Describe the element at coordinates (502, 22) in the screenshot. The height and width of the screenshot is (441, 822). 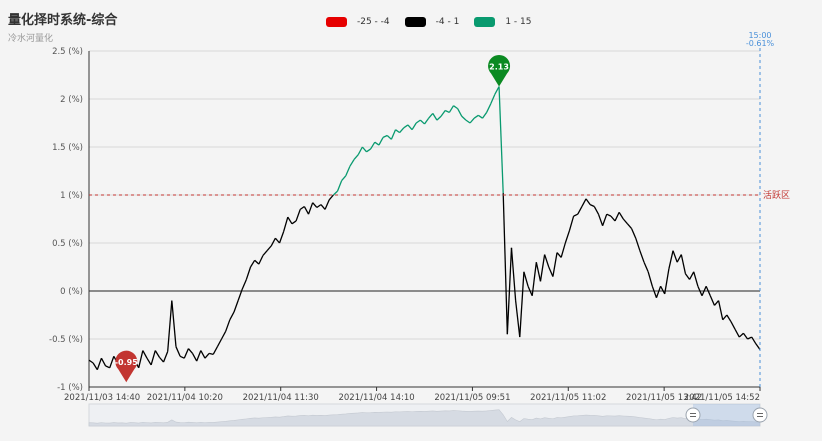
I see `legend-item-high: 1 - 15` at that location.